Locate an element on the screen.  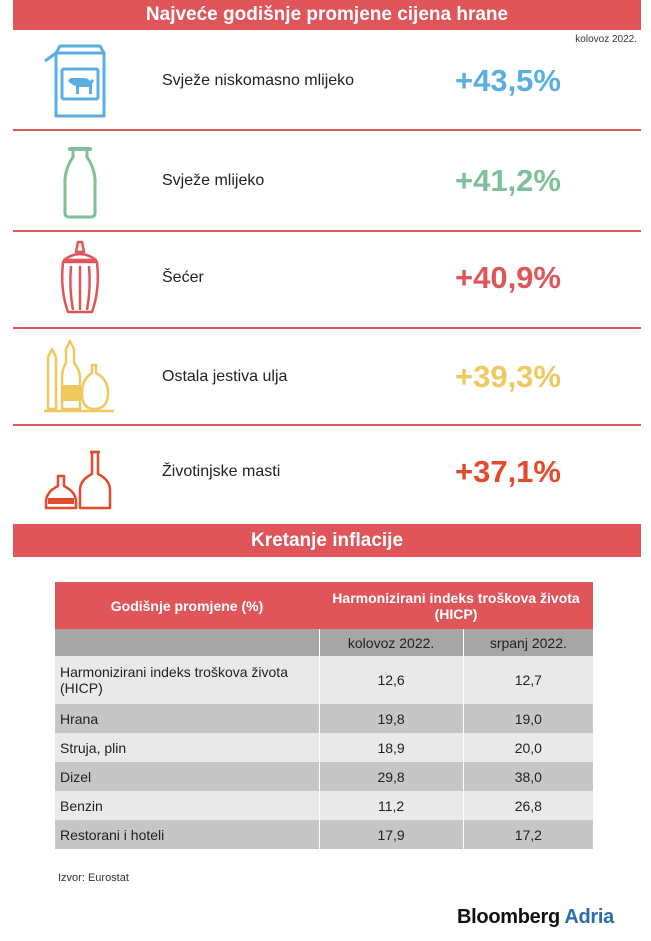
row-aug: 29,8 is located at coordinates (391, 776).